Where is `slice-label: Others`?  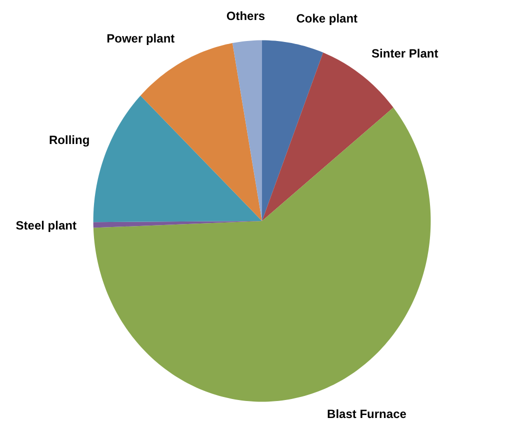
slice-label: Others is located at coordinates (246, 15).